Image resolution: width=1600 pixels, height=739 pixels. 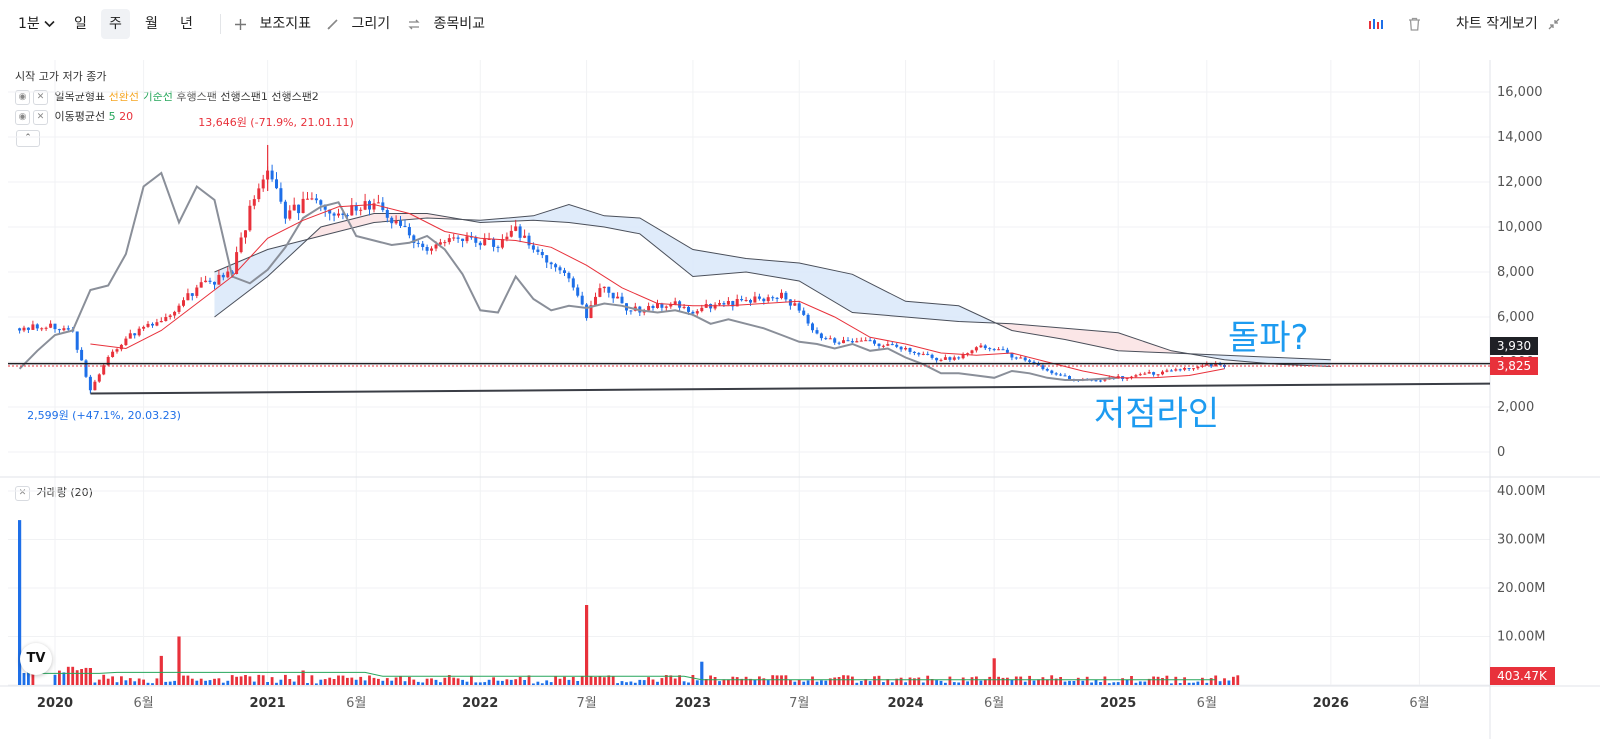 What do you see at coordinates (1118, 703) in the screenshot?
I see `time-tick-label: 2025` at bounding box center [1118, 703].